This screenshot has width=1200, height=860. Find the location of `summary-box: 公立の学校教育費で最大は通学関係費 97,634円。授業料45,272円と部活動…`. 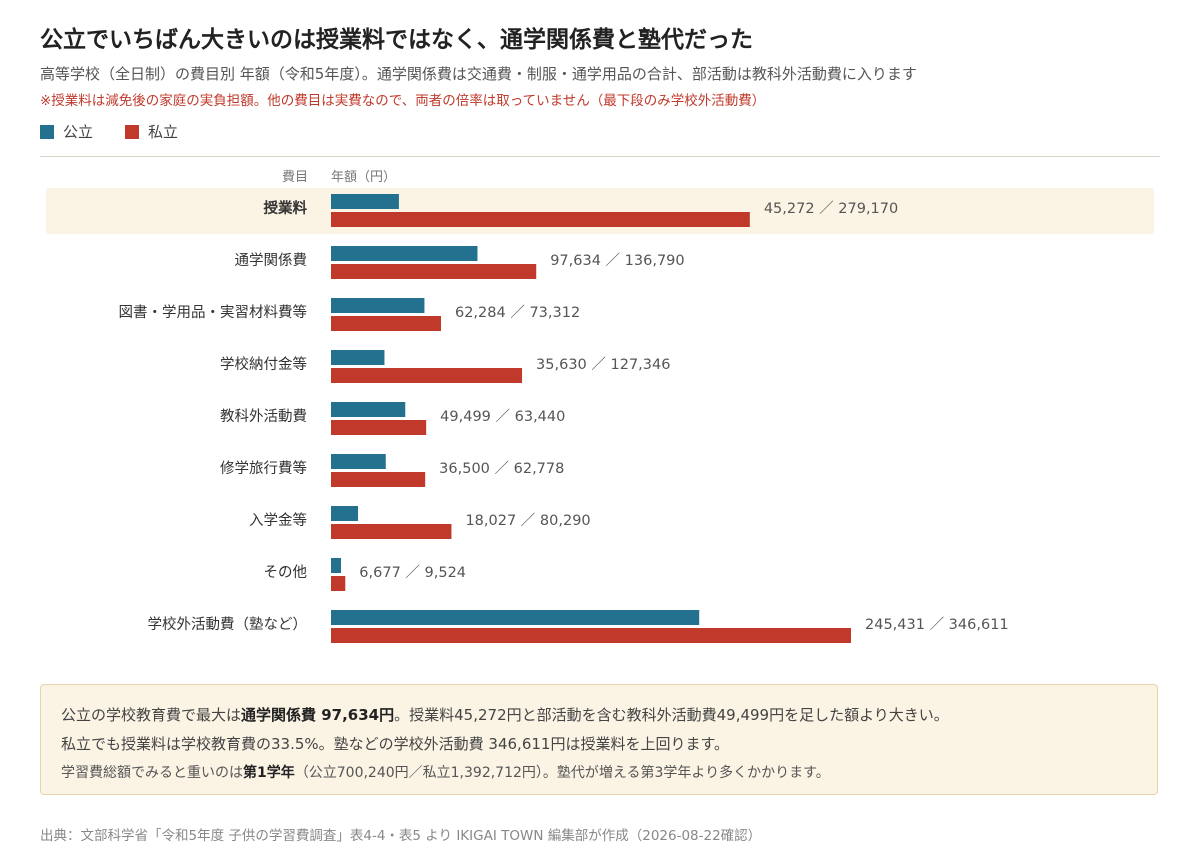

summary-box: 公立の学校教育費で最大は通学関係費 97,634円。授業料45,272円と部活動… is located at coordinates (599, 739).